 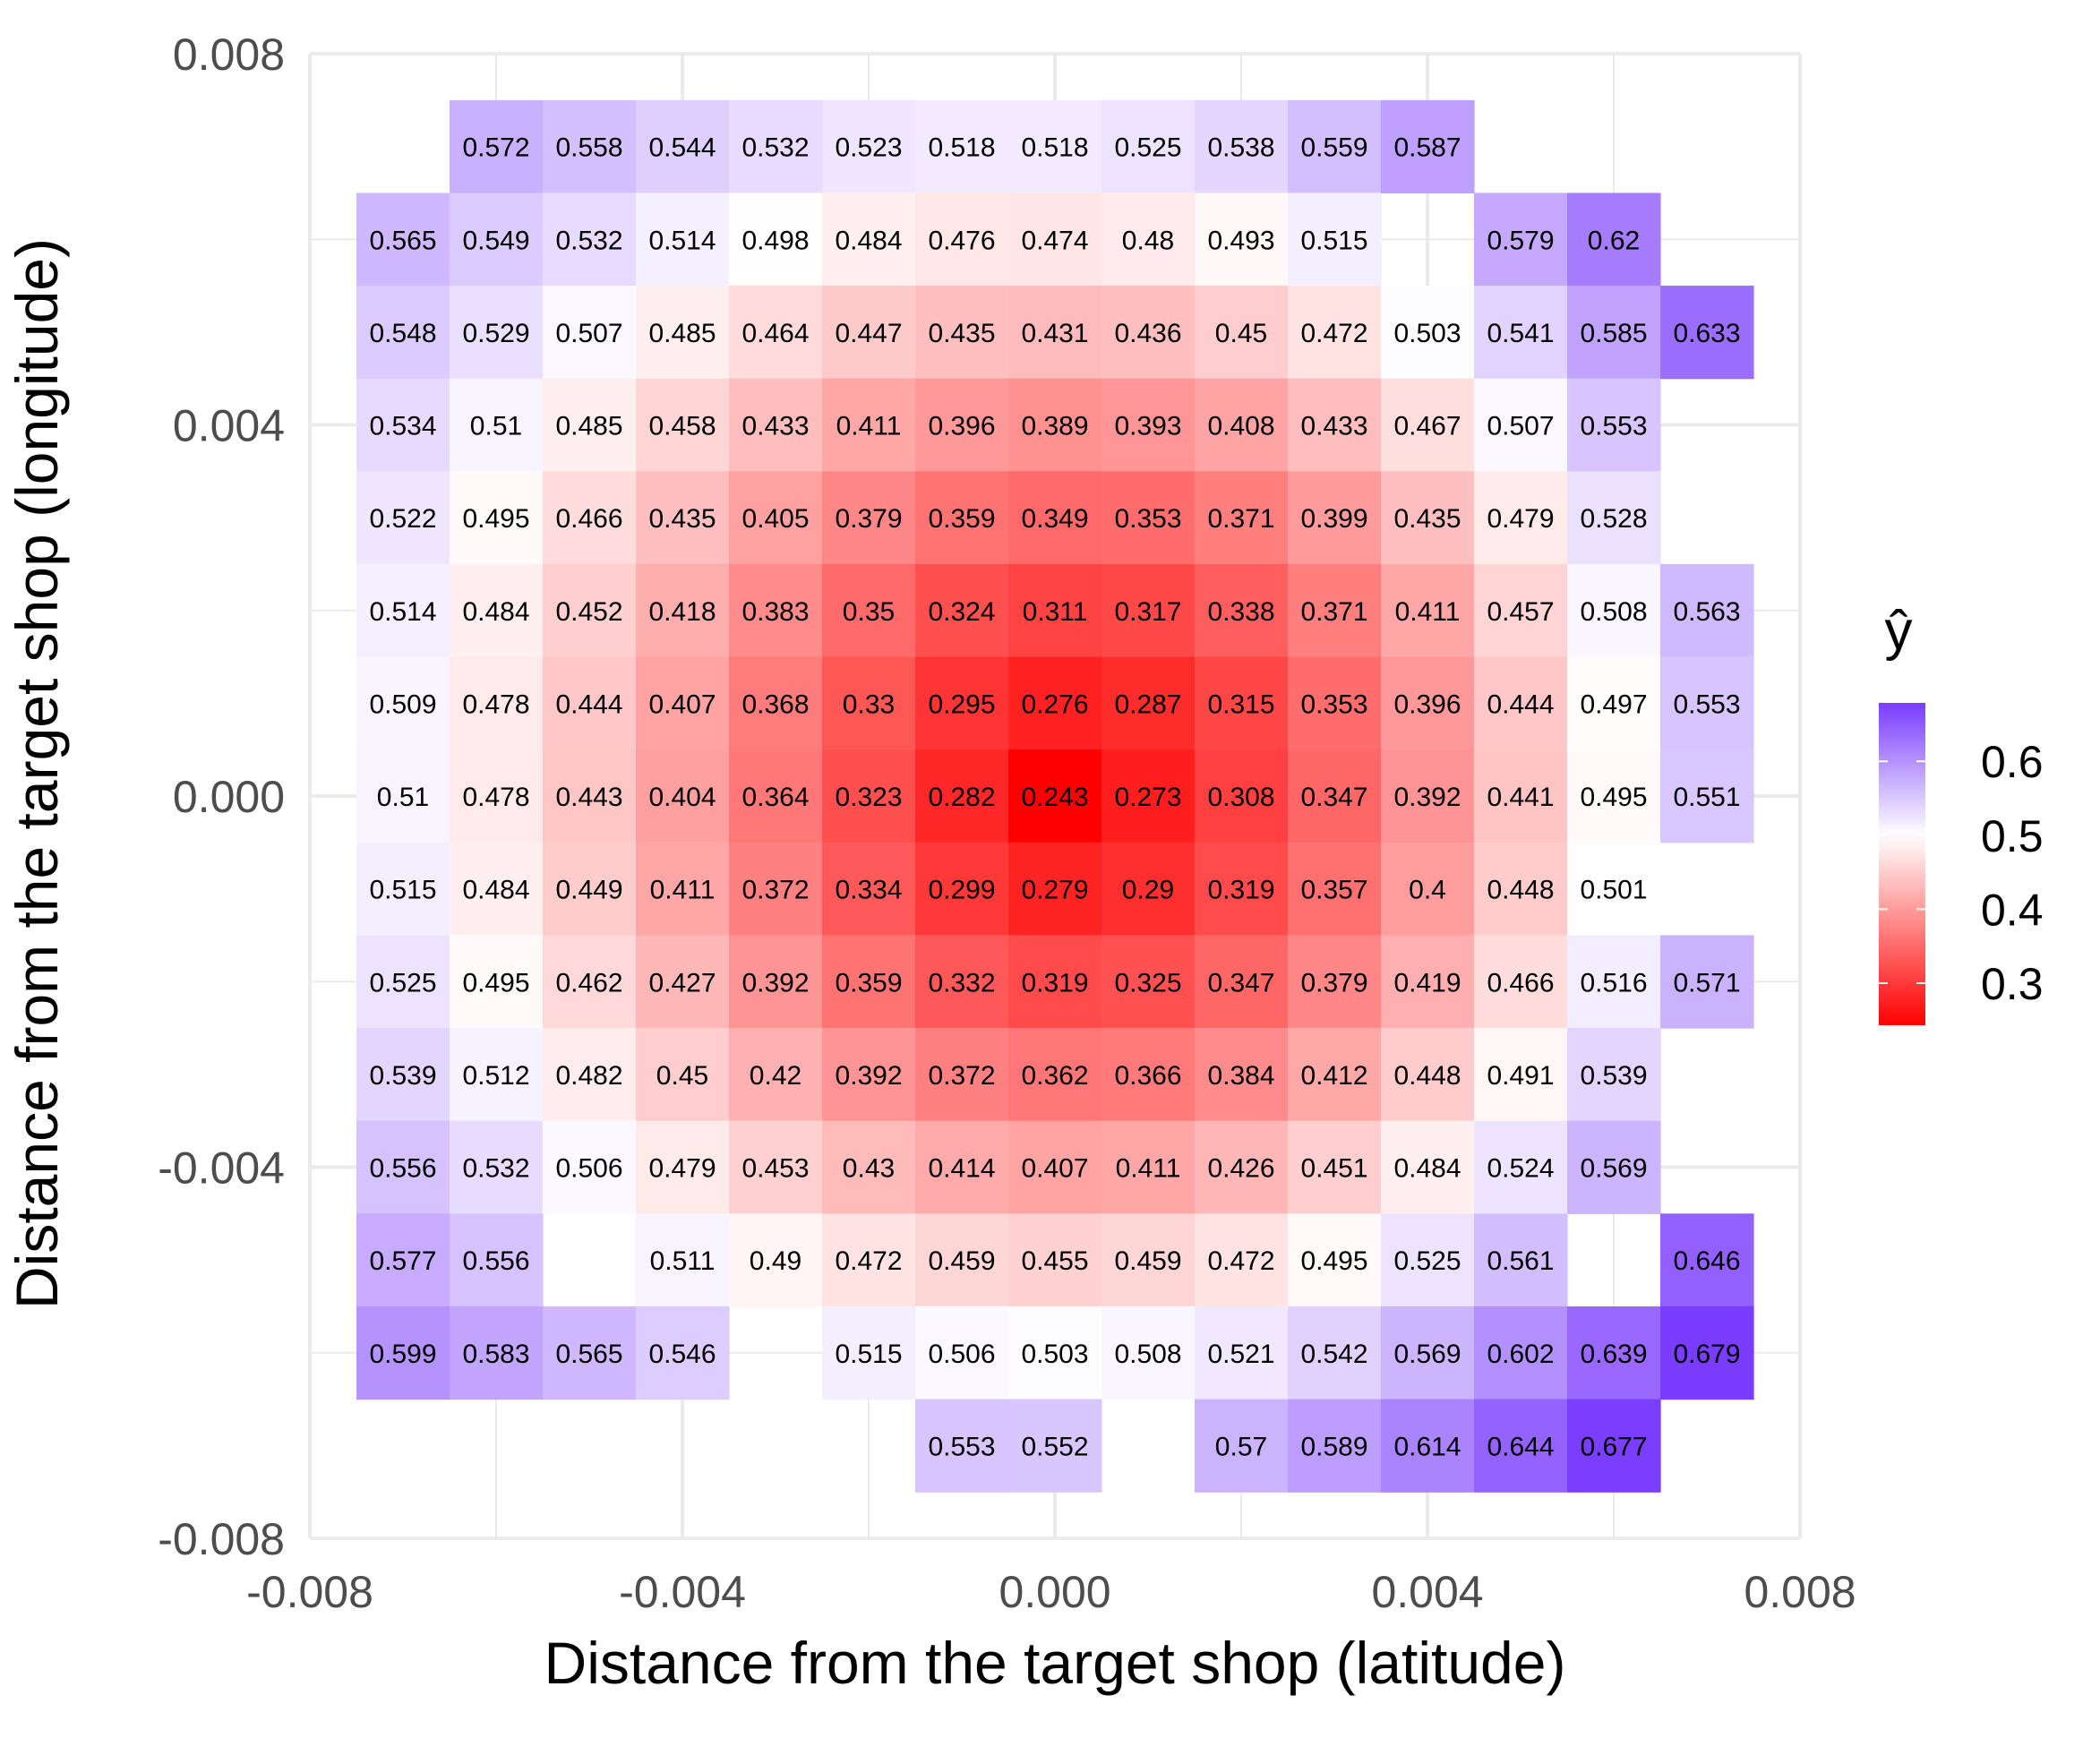 I want to click on cell-value-label: 0.495, so click(x=1333, y=1261).